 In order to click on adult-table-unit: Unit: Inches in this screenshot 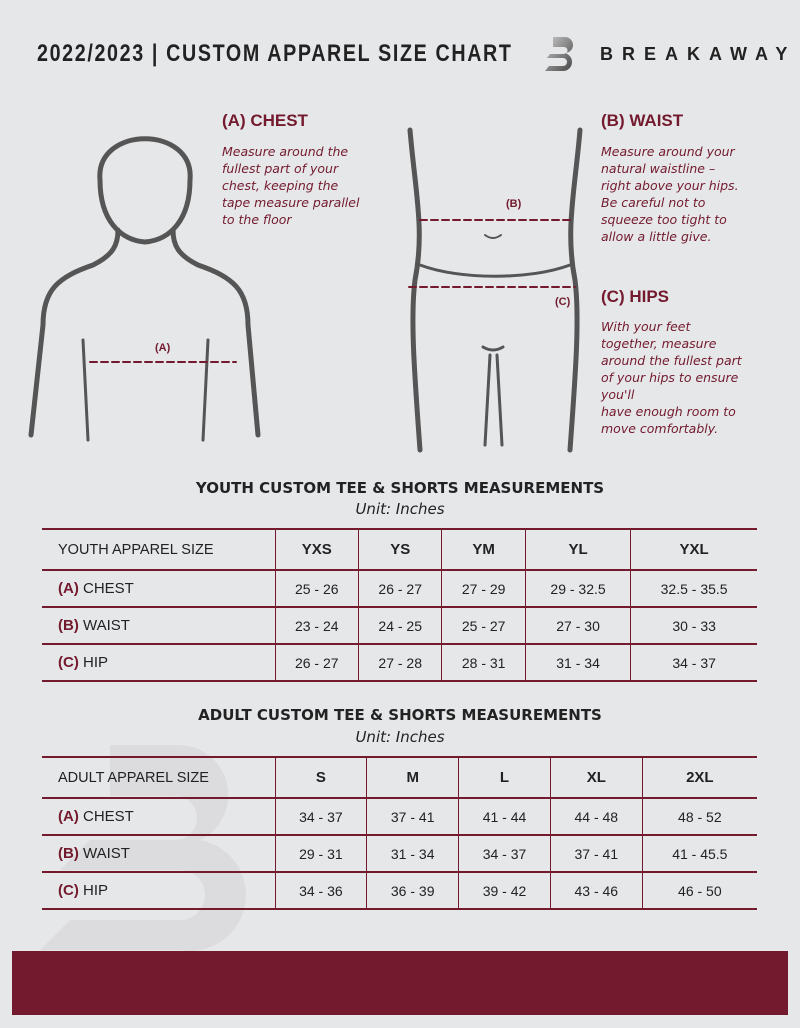, I will do `click(400, 737)`.